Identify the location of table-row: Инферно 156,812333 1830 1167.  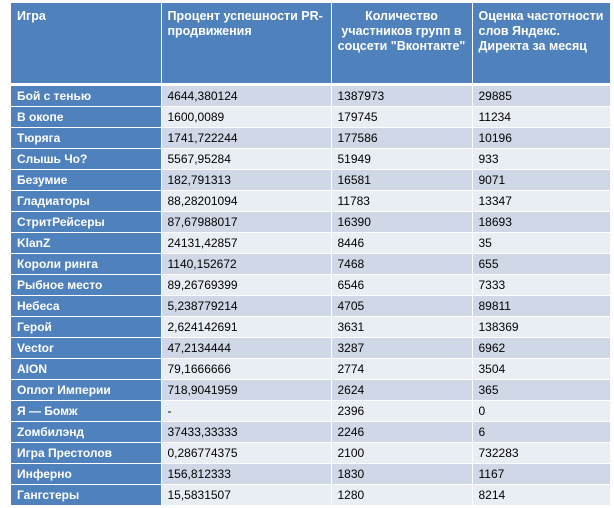
(310, 474).